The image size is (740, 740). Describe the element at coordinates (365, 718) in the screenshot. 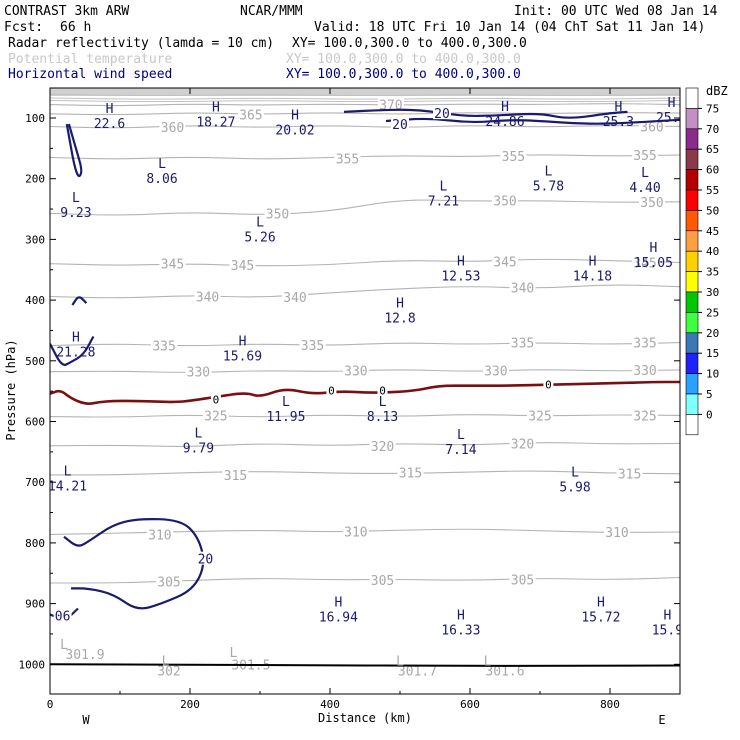

I see `x-axis-title: Distance (km)` at that location.